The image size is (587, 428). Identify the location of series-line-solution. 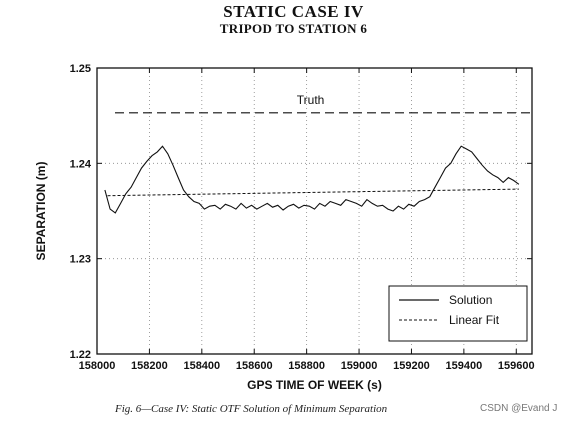
(312, 179).